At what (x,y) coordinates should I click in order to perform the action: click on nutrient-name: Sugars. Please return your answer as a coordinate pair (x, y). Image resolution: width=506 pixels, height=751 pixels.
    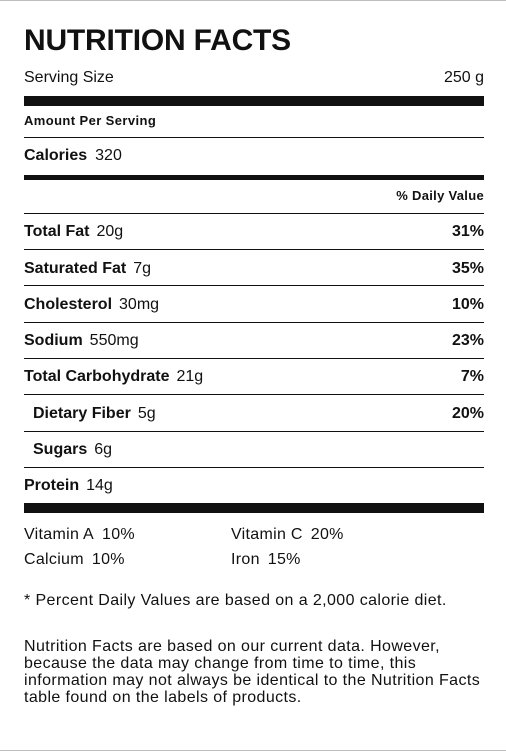
    Looking at the image, I should click on (60, 449).